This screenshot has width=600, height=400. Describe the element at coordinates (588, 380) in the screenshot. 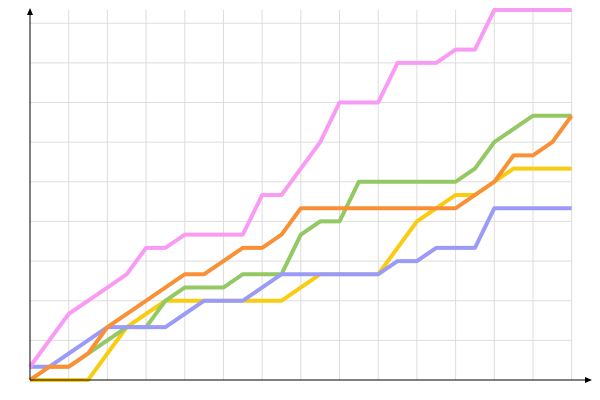

I see `x-axis-arrow` at that location.